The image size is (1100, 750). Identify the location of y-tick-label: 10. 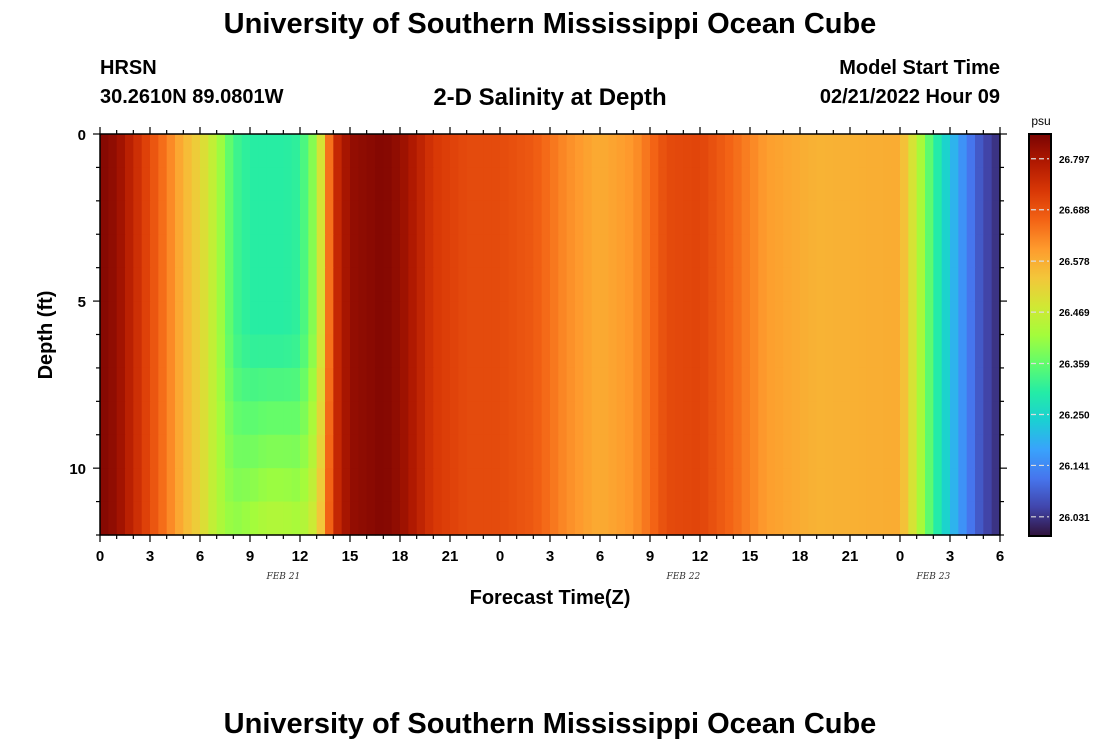
(77, 469).